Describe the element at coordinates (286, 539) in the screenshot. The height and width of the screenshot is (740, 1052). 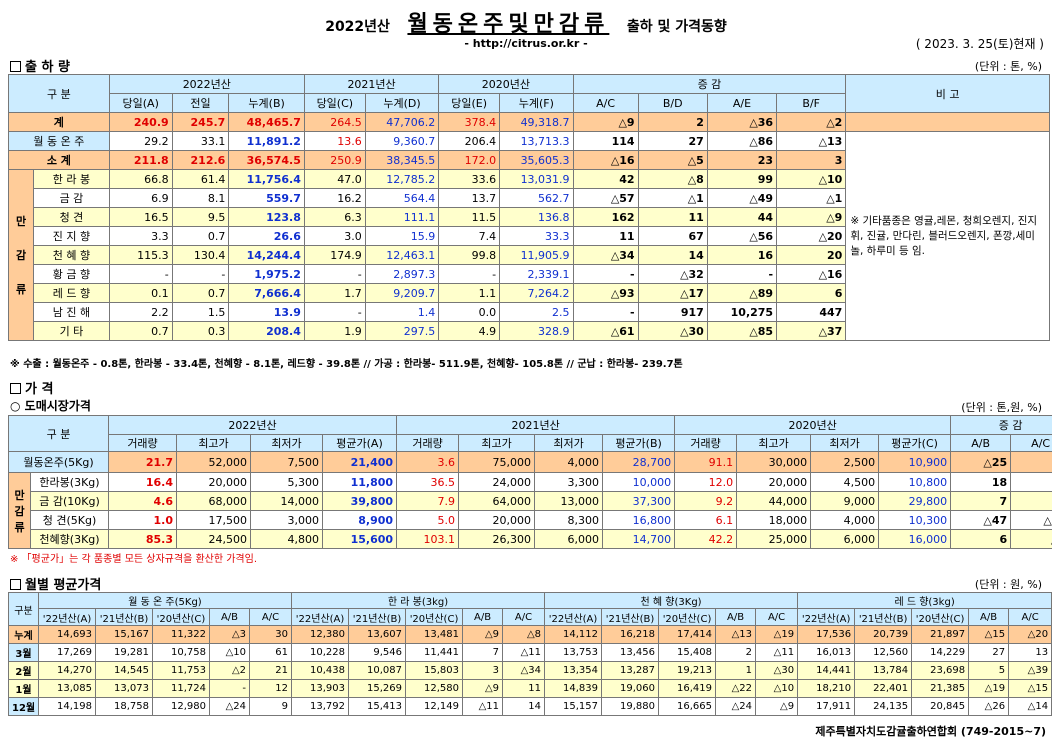
I see `cell-value: 4,800` at that location.